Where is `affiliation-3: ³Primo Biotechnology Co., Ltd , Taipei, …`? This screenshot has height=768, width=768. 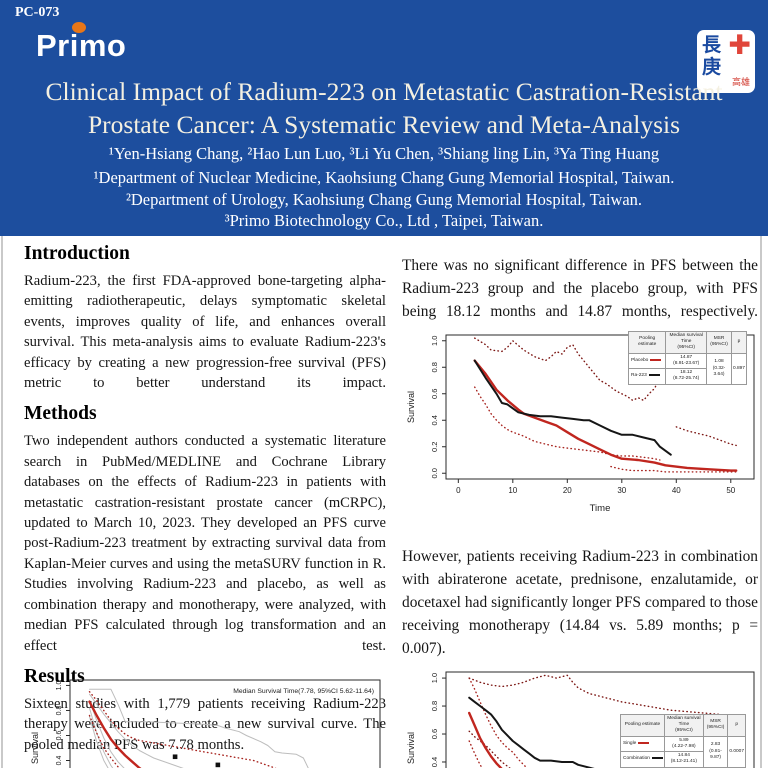 affiliation-3: ³Primo Biotechnology Co., Ltd , Taipei, … is located at coordinates (384, 220).